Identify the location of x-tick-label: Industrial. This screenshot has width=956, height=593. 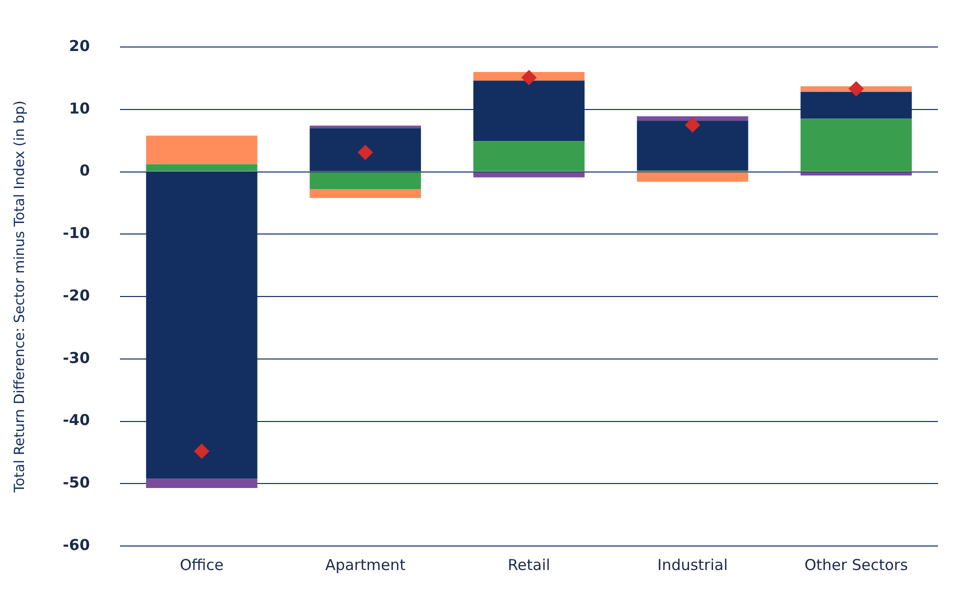
(692, 565).